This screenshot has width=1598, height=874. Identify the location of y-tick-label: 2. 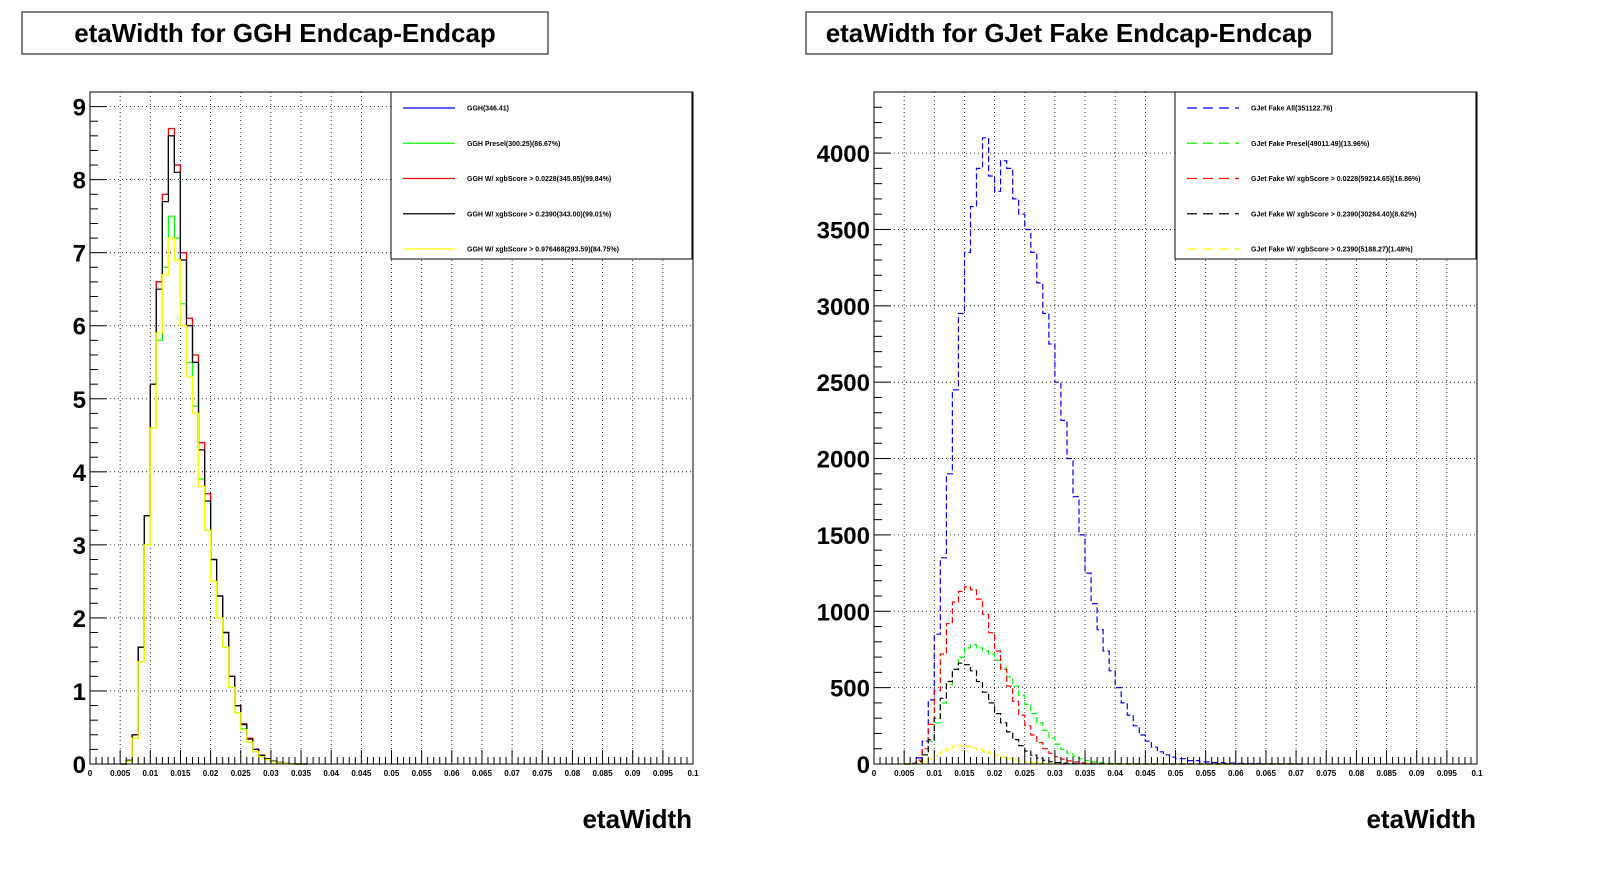
(79, 619).